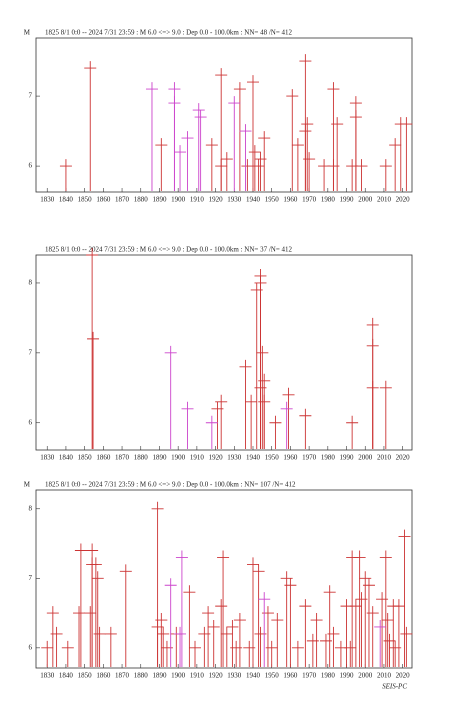 The height and width of the screenshot is (714, 452). I want to click on y-tick-label: 6, so click(31, 166).